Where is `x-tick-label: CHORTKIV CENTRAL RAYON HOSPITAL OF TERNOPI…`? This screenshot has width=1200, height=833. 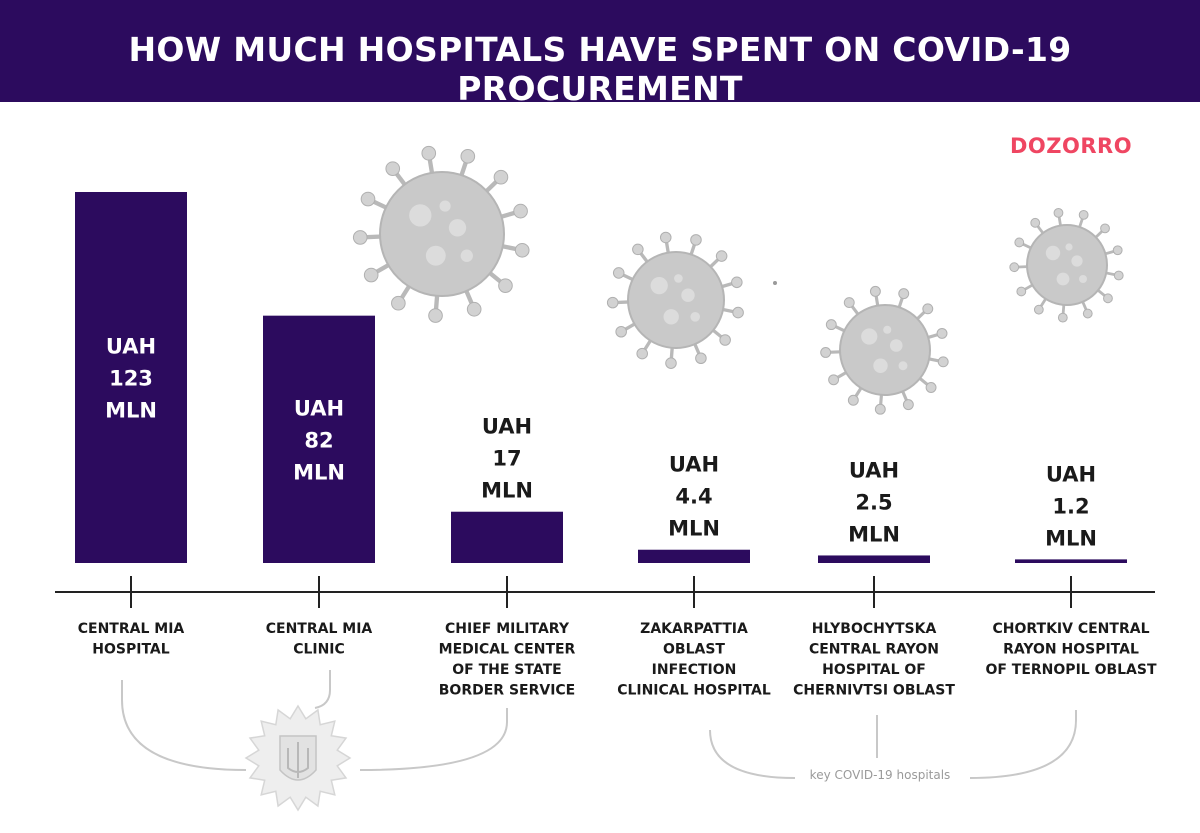
x-tick-label: CHORTKIV CENTRAL RAYON HOSPITAL OF TERNOPI… is located at coordinates (1071, 649).